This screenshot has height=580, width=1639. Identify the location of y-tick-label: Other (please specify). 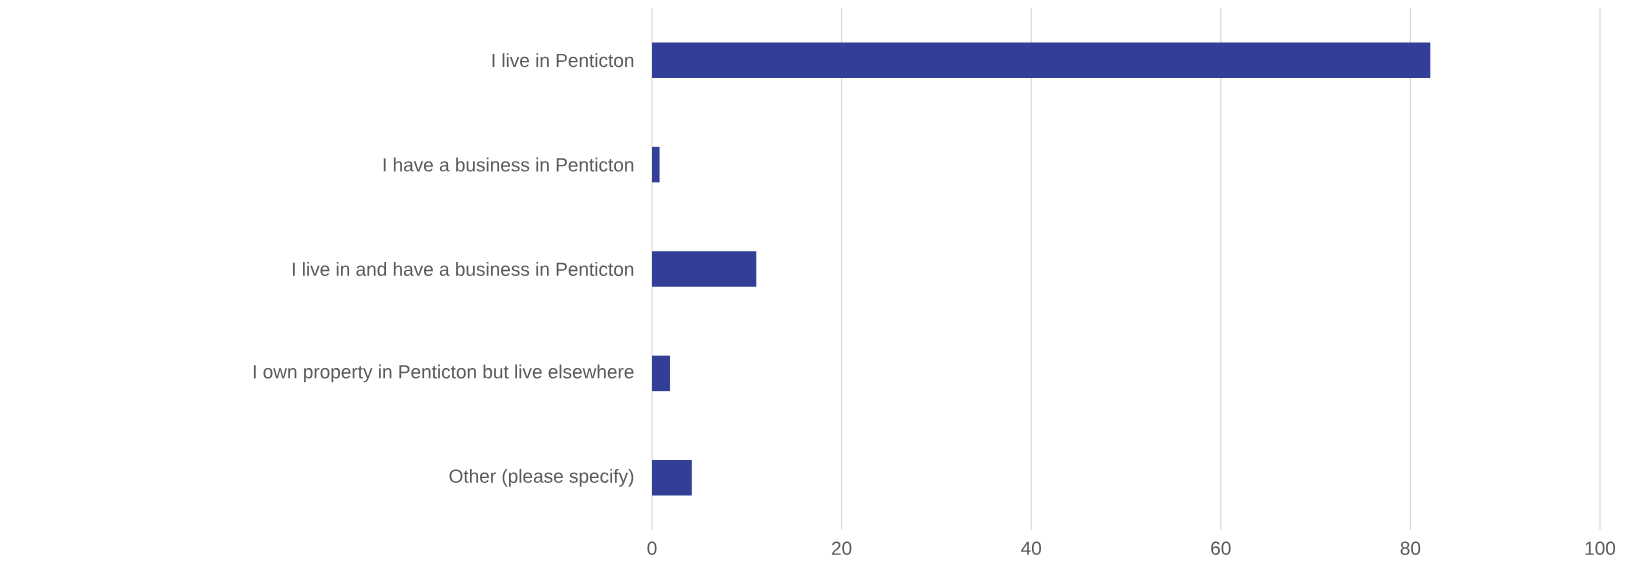
(541, 477).